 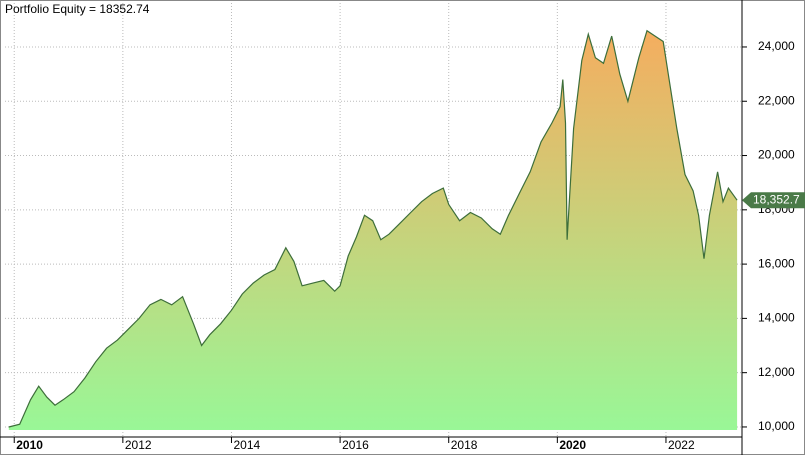 I want to click on last-value-label: 18,352.7, so click(x=776, y=199).